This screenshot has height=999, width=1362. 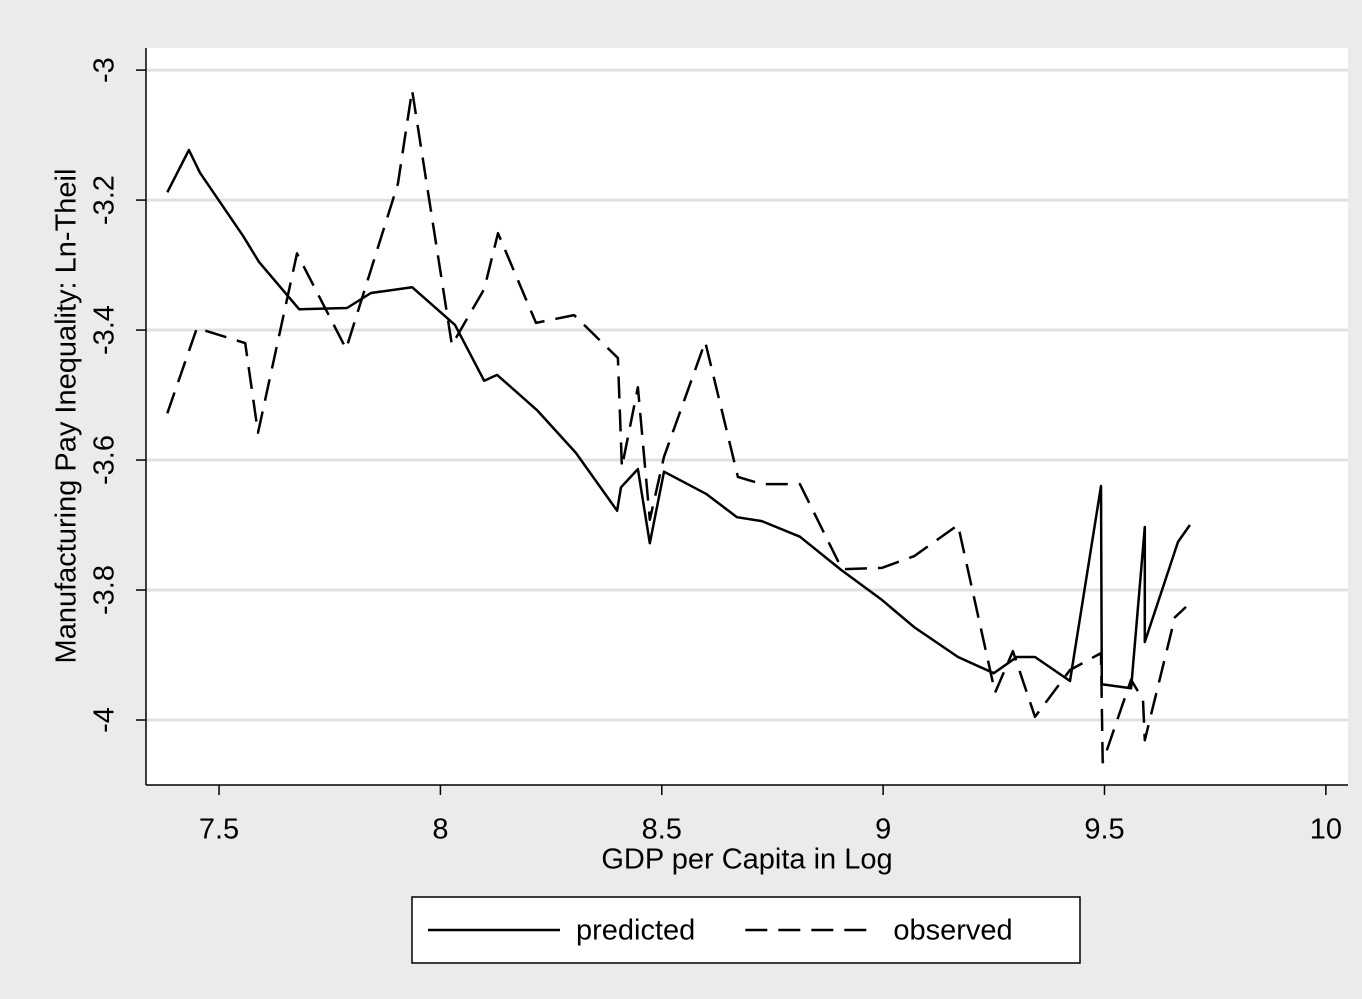 I want to click on y-tick-label: -4, so click(x=105, y=720).